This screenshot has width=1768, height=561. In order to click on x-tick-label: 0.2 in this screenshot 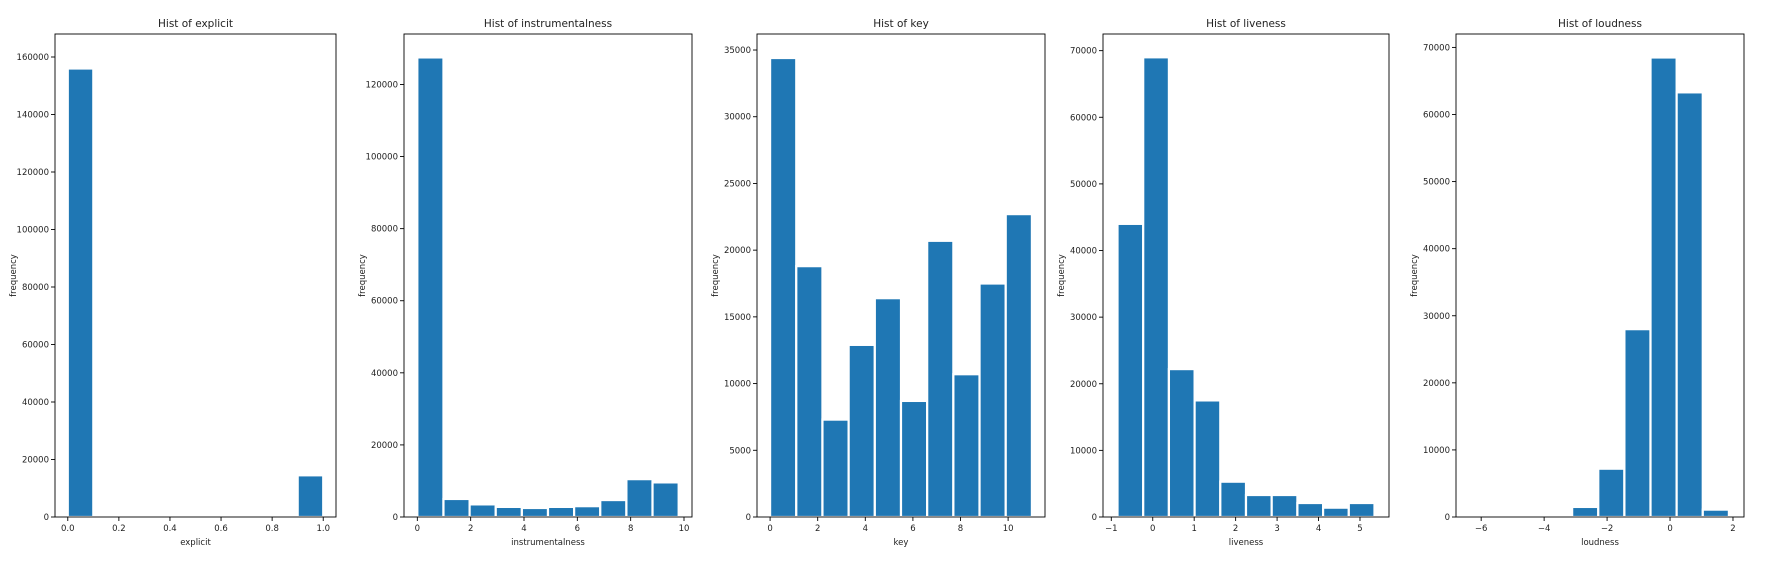, I will do `click(119, 529)`.